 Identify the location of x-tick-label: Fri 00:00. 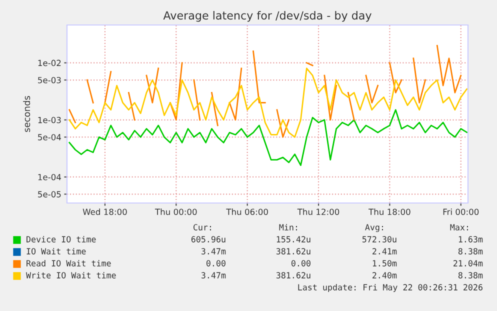
(461, 212).